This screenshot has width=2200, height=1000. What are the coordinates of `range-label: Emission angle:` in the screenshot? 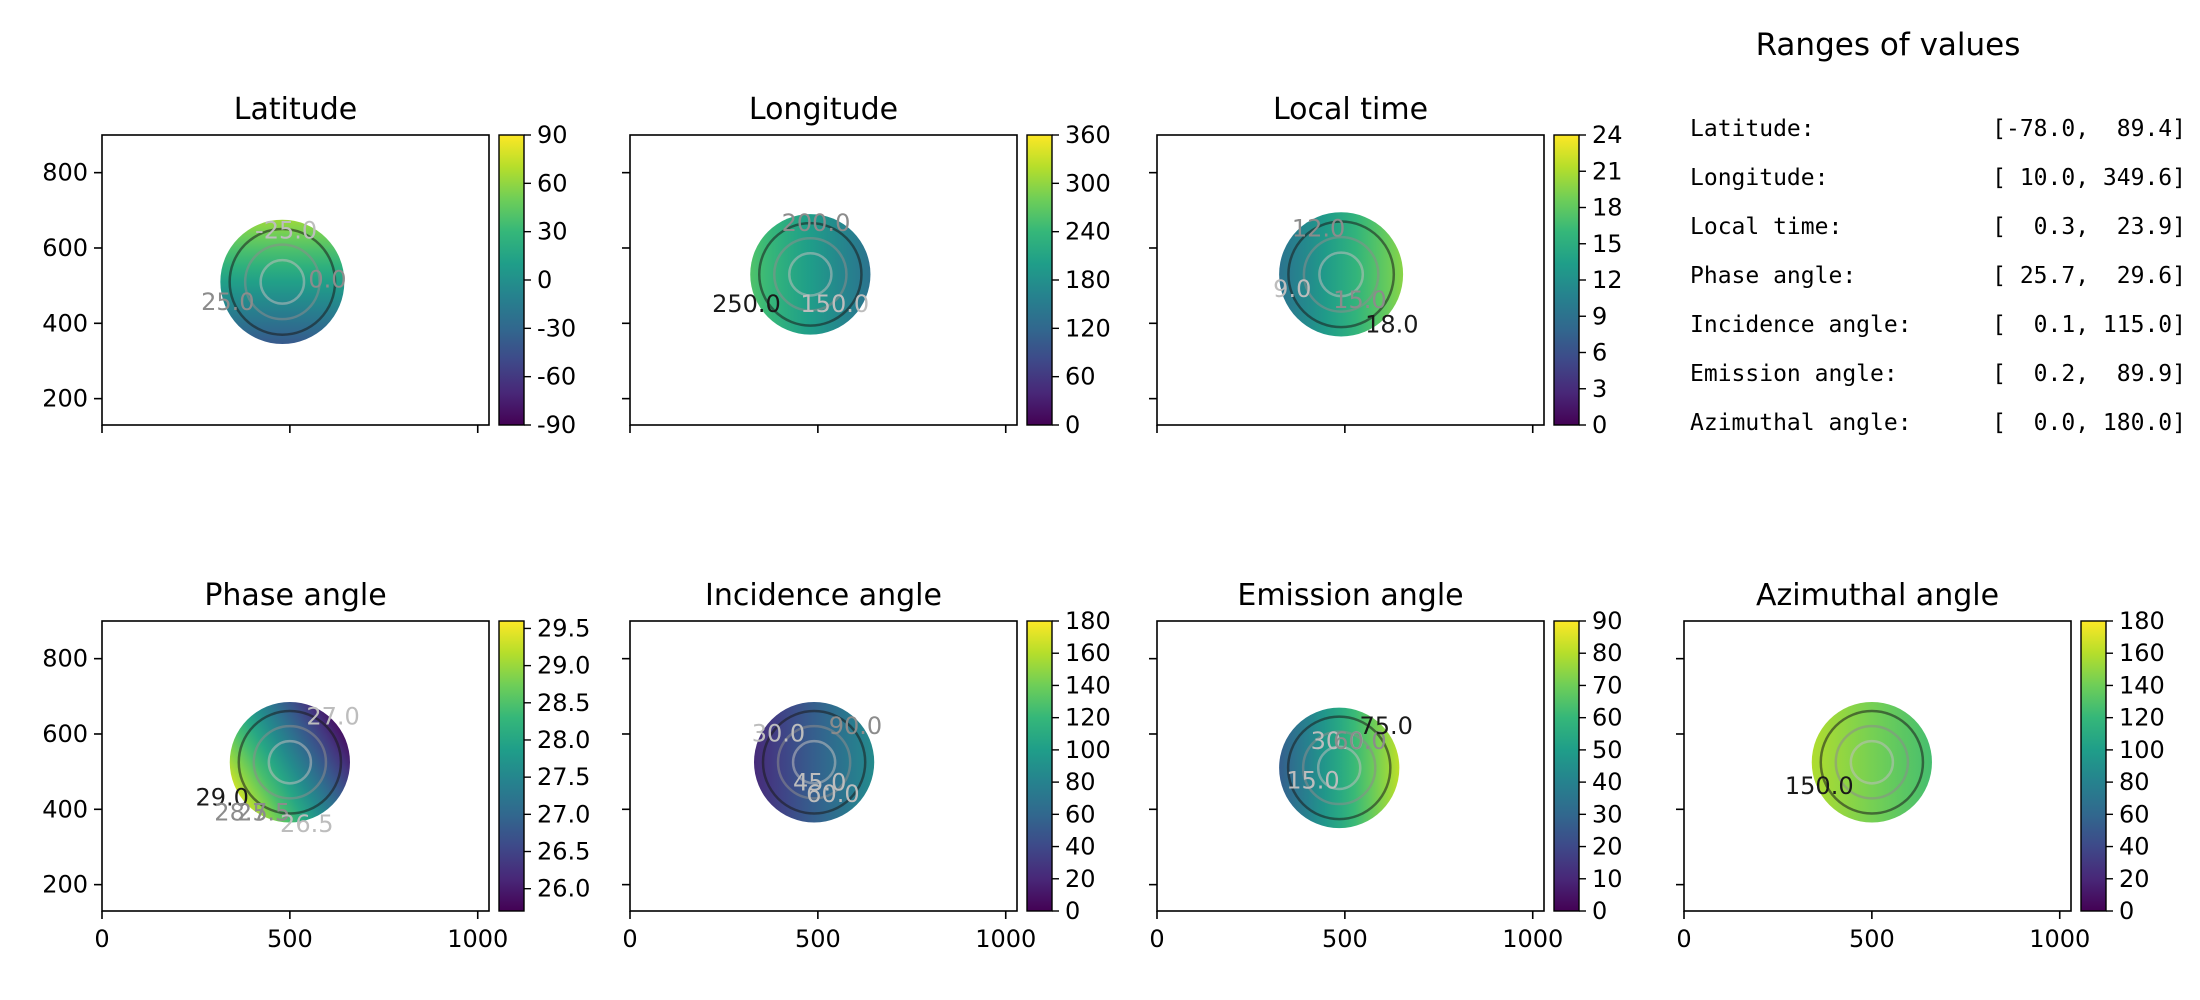 It's located at (1794, 374).